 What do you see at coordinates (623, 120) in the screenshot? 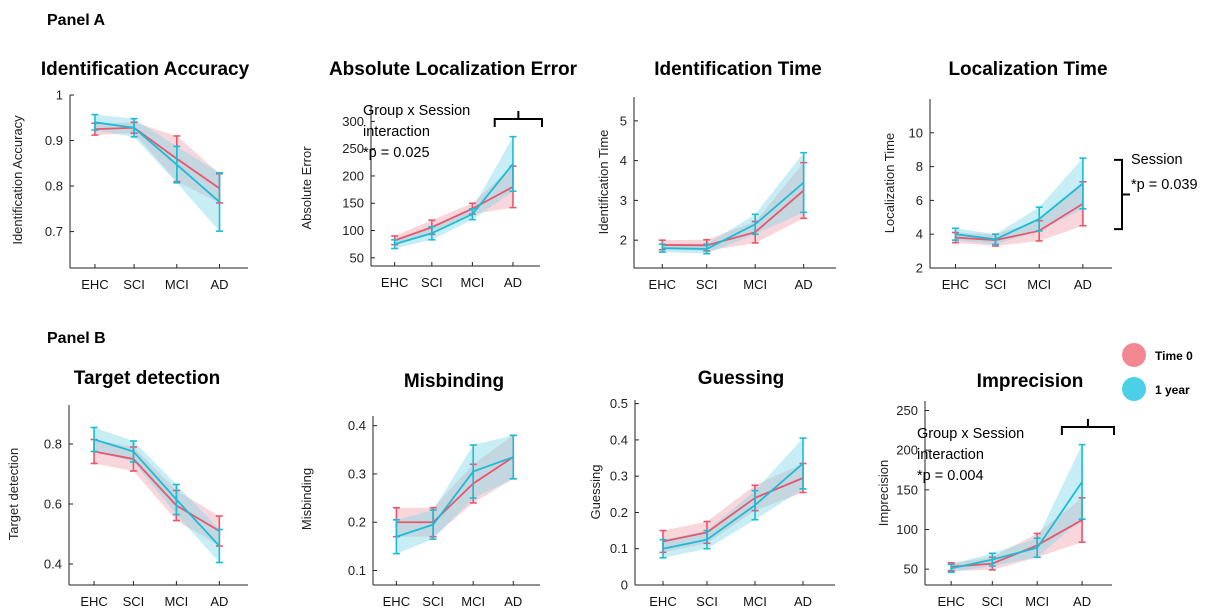
I see `y-tick-label: 5` at bounding box center [623, 120].